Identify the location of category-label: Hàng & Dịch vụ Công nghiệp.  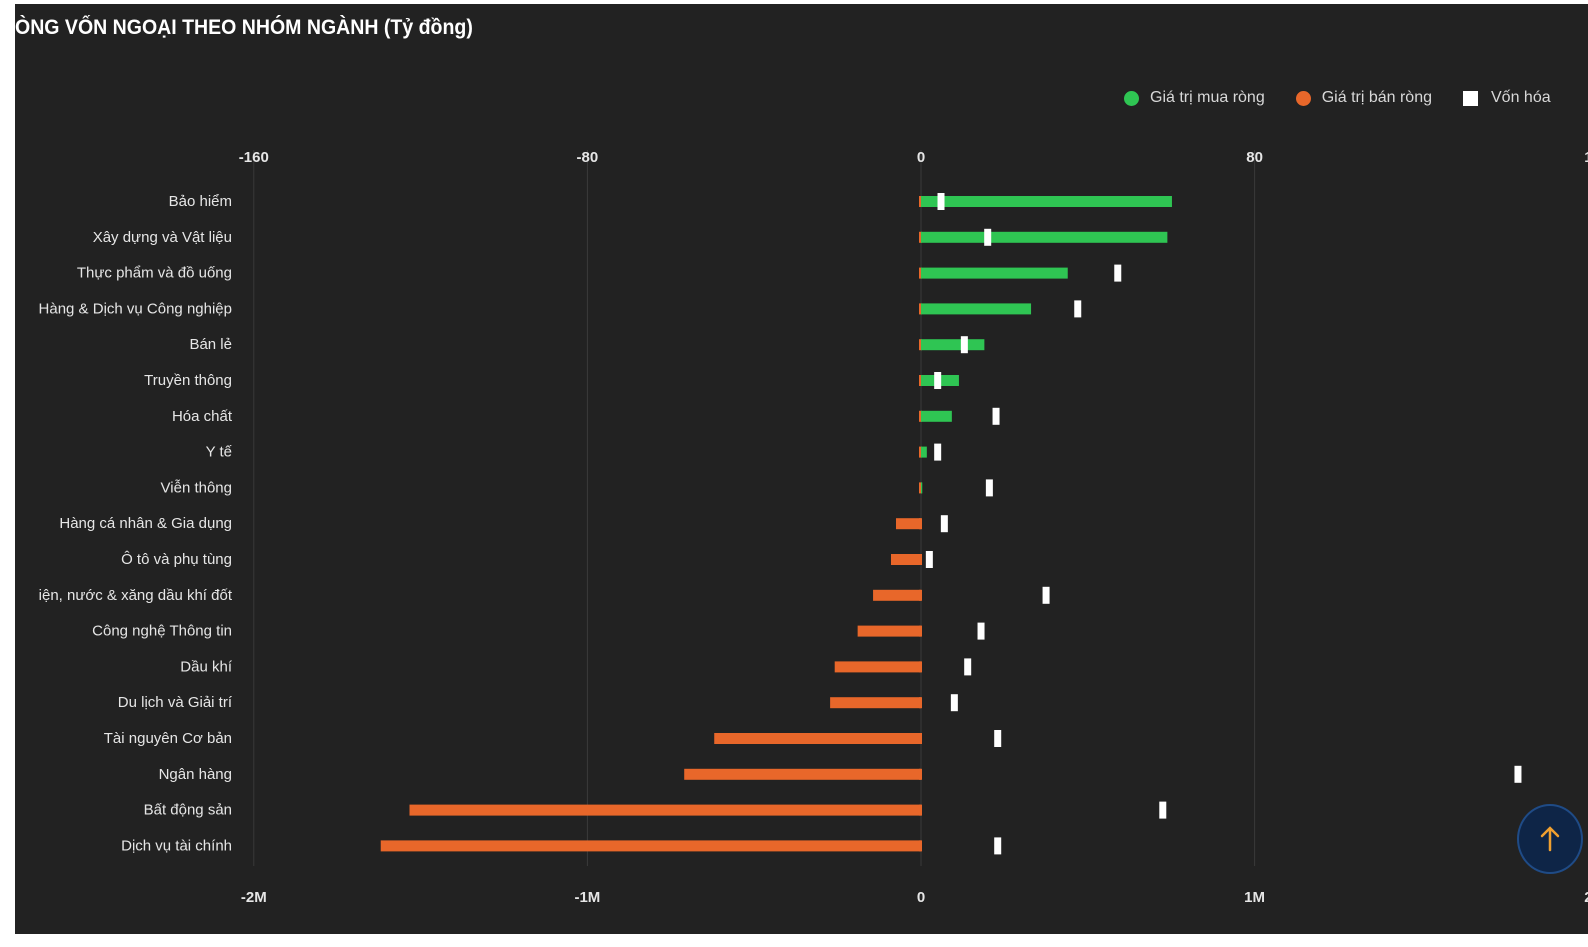
(135, 308).